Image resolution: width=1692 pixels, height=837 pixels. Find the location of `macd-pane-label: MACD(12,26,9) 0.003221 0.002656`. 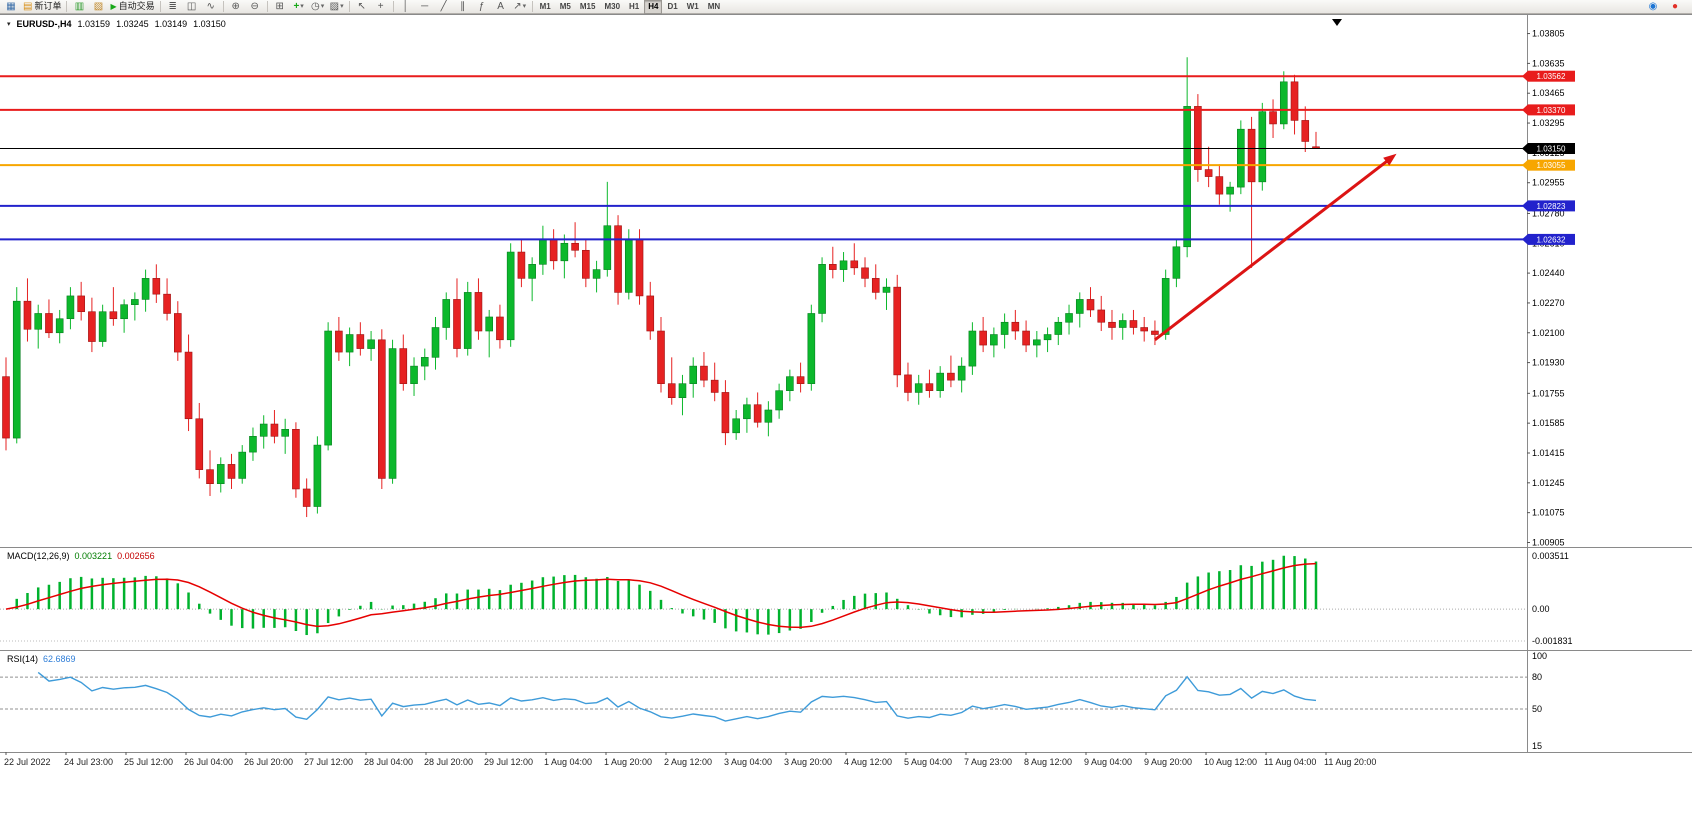

macd-pane-label: MACD(12,26,9) 0.003221 0.002656 is located at coordinates (81, 556).